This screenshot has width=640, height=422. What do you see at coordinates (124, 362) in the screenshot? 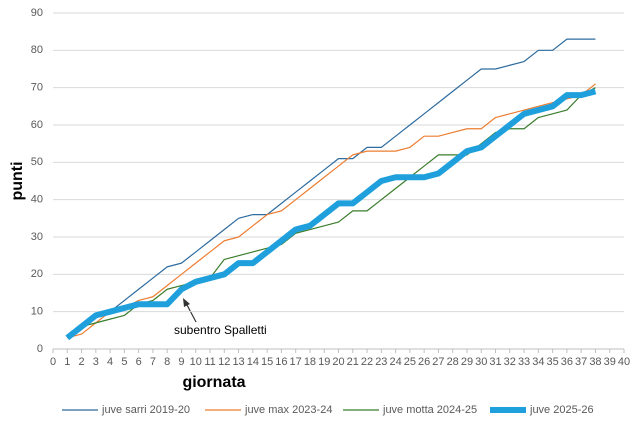
I see `x-tick-label: 5` at bounding box center [124, 362].